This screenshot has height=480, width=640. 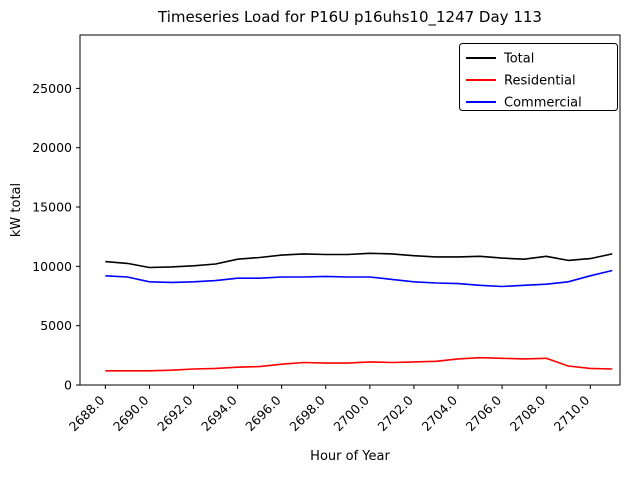 I want to click on y-tick-label: 25000, so click(x=52, y=88).